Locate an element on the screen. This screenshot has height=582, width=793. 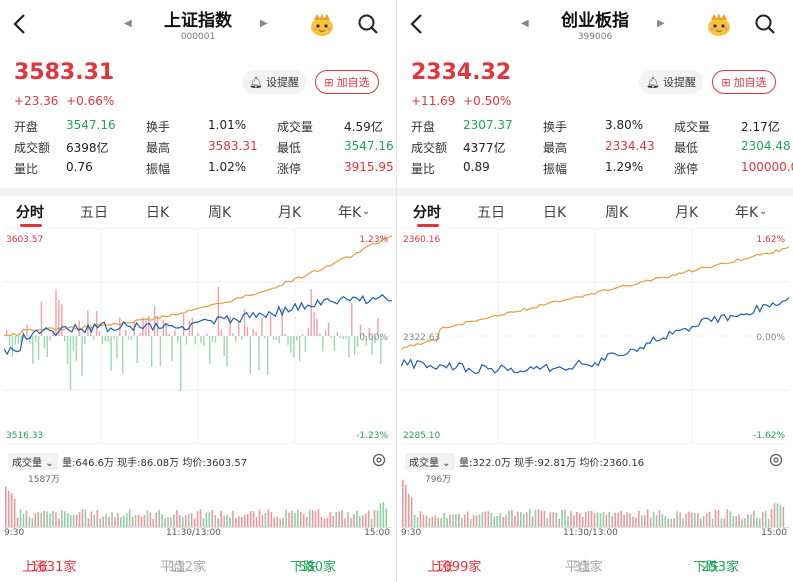
y-axis-mid: 2322.63 is located at coordinates (421, 338).